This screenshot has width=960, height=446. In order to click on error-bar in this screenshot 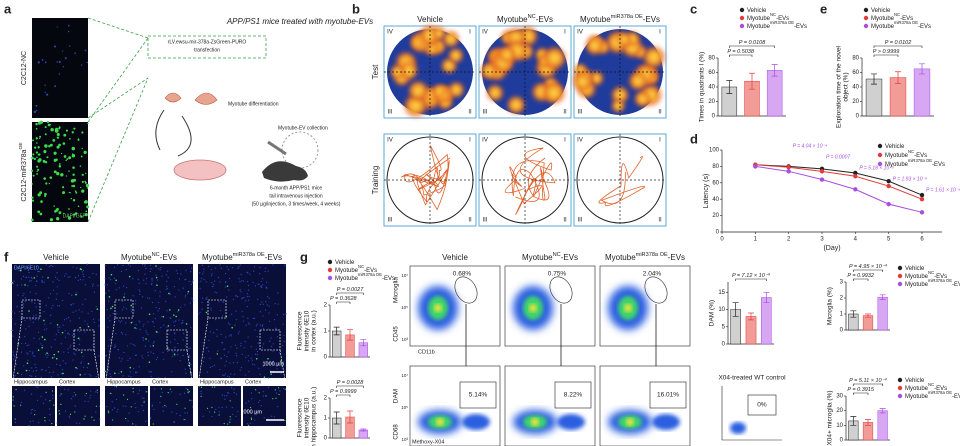, I will do `click(752, 81)`.